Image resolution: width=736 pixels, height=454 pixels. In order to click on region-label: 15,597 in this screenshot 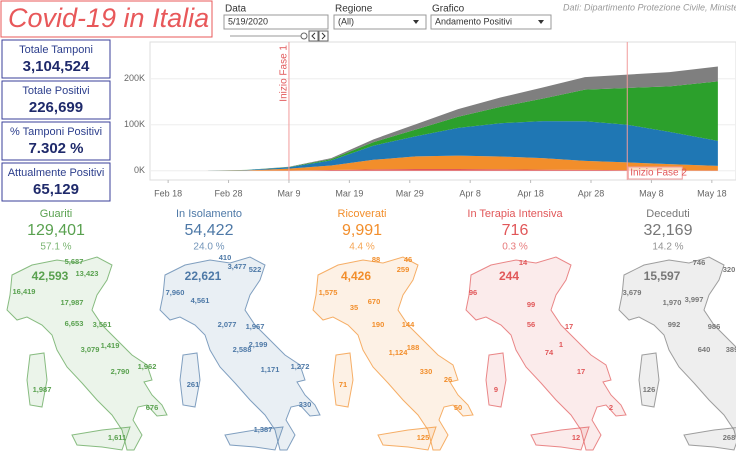, I will do `click(662, 276)`.